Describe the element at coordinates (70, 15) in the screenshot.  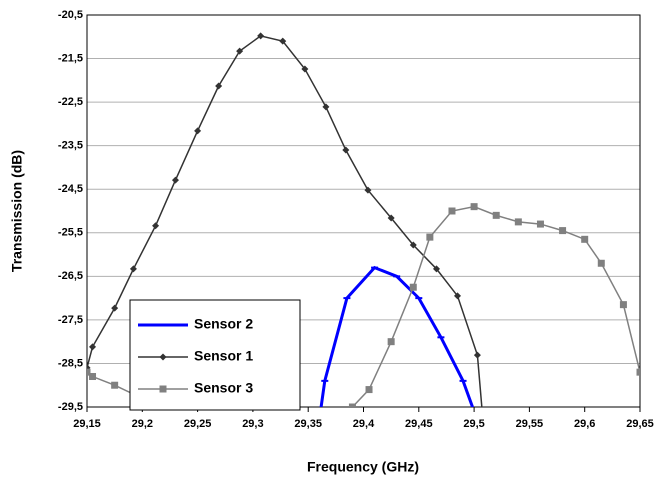
I see `y-tick-label: -20,5` at that location.